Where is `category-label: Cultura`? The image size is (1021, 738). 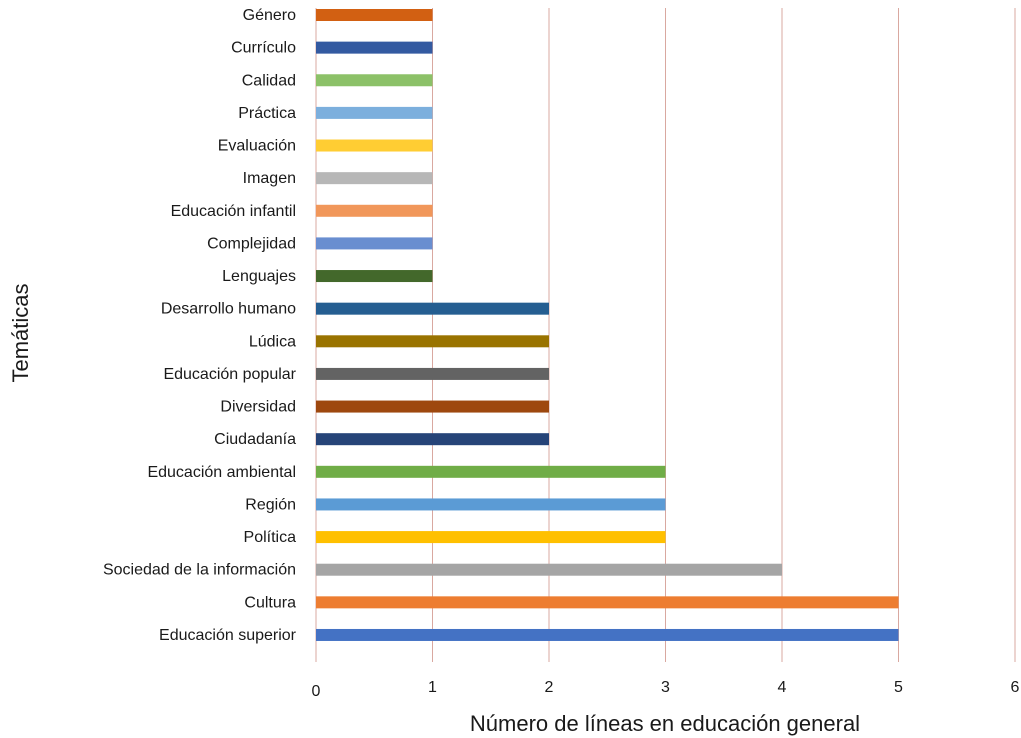
category-label: Cultura is located at coordinates (270, 602).